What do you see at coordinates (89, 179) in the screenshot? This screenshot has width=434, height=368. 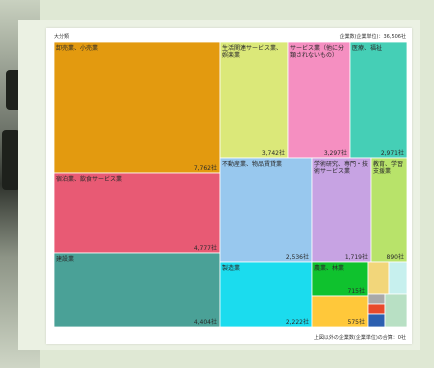 I see `tile-label: 宿泊業、飲食サービス業` at bounding box center [89, 179].